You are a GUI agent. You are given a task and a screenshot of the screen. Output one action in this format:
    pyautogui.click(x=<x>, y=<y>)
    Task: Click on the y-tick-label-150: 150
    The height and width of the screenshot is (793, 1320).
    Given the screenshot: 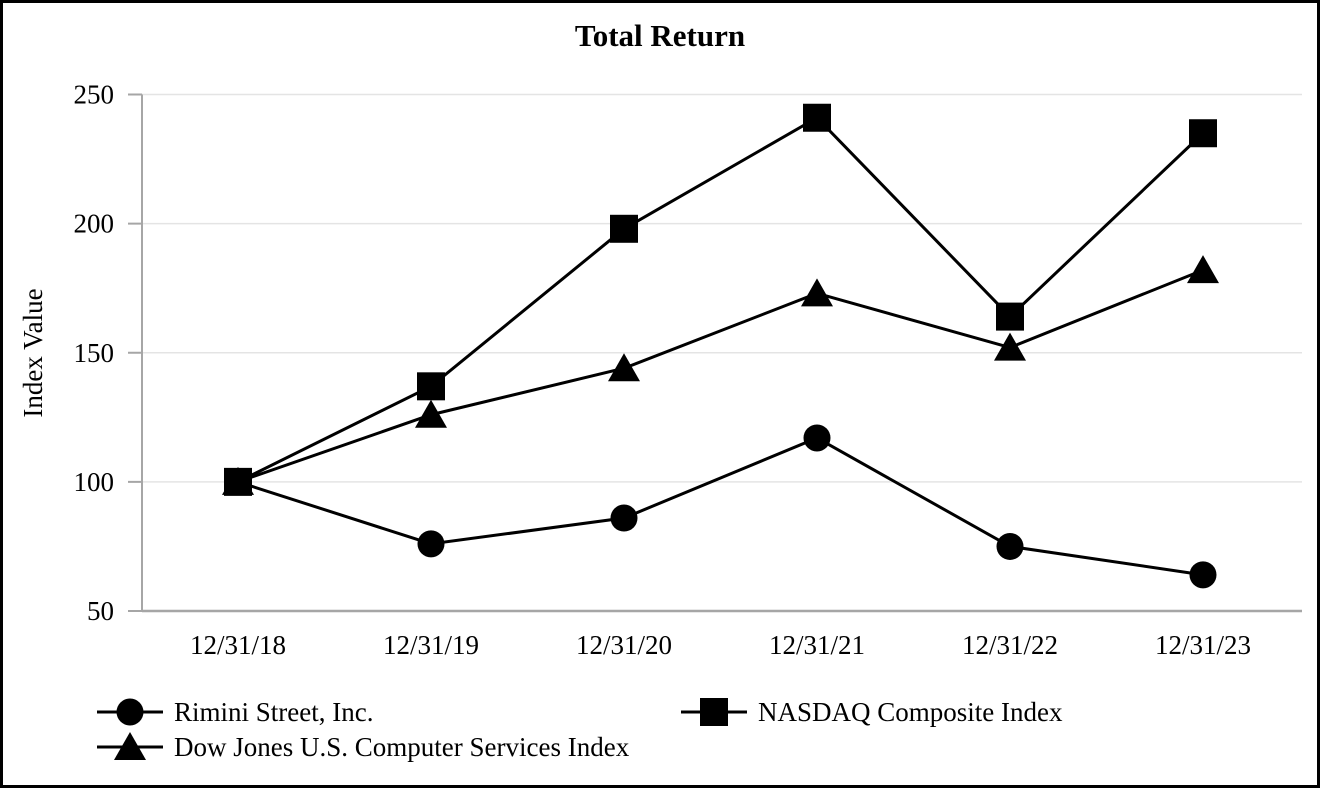 What is the action you would take?
    pyautogui.click(x=94, y=353)
    